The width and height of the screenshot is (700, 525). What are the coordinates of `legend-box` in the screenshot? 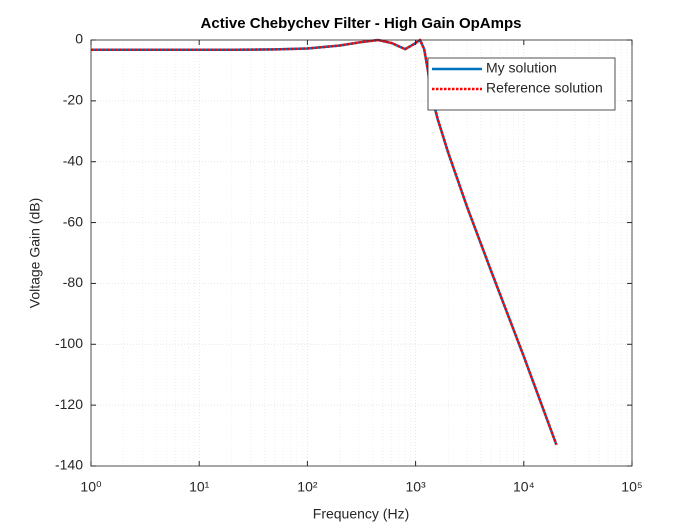 It's located at (521, 84).